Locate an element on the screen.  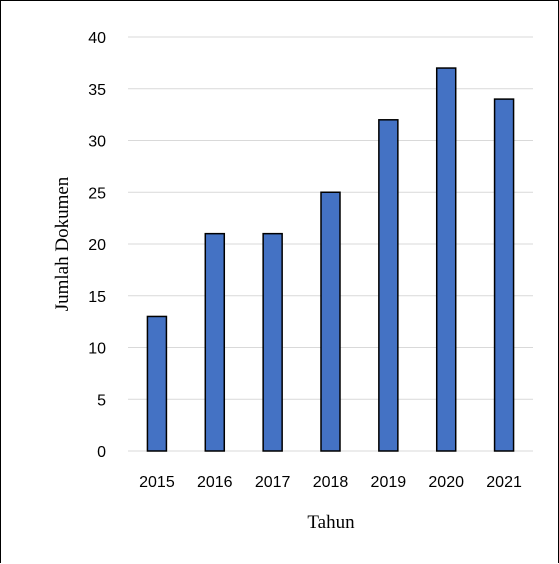
x-axis-title: Tahun is located at coordinates (331, 522).